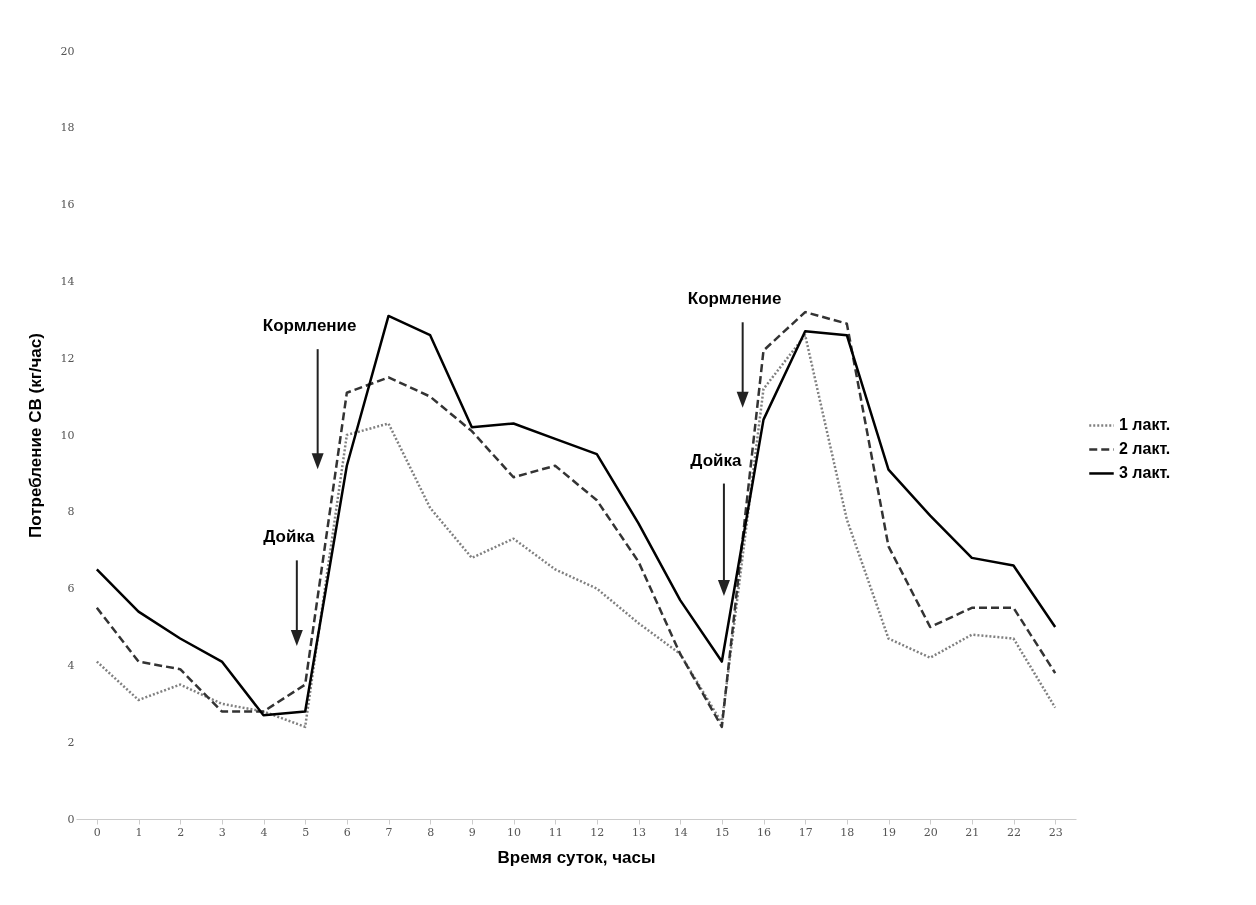  What do you see at coordinates (514, 832) in the screenshot?
I see `x-tick-label: 10` at bounding box center [514, 832].